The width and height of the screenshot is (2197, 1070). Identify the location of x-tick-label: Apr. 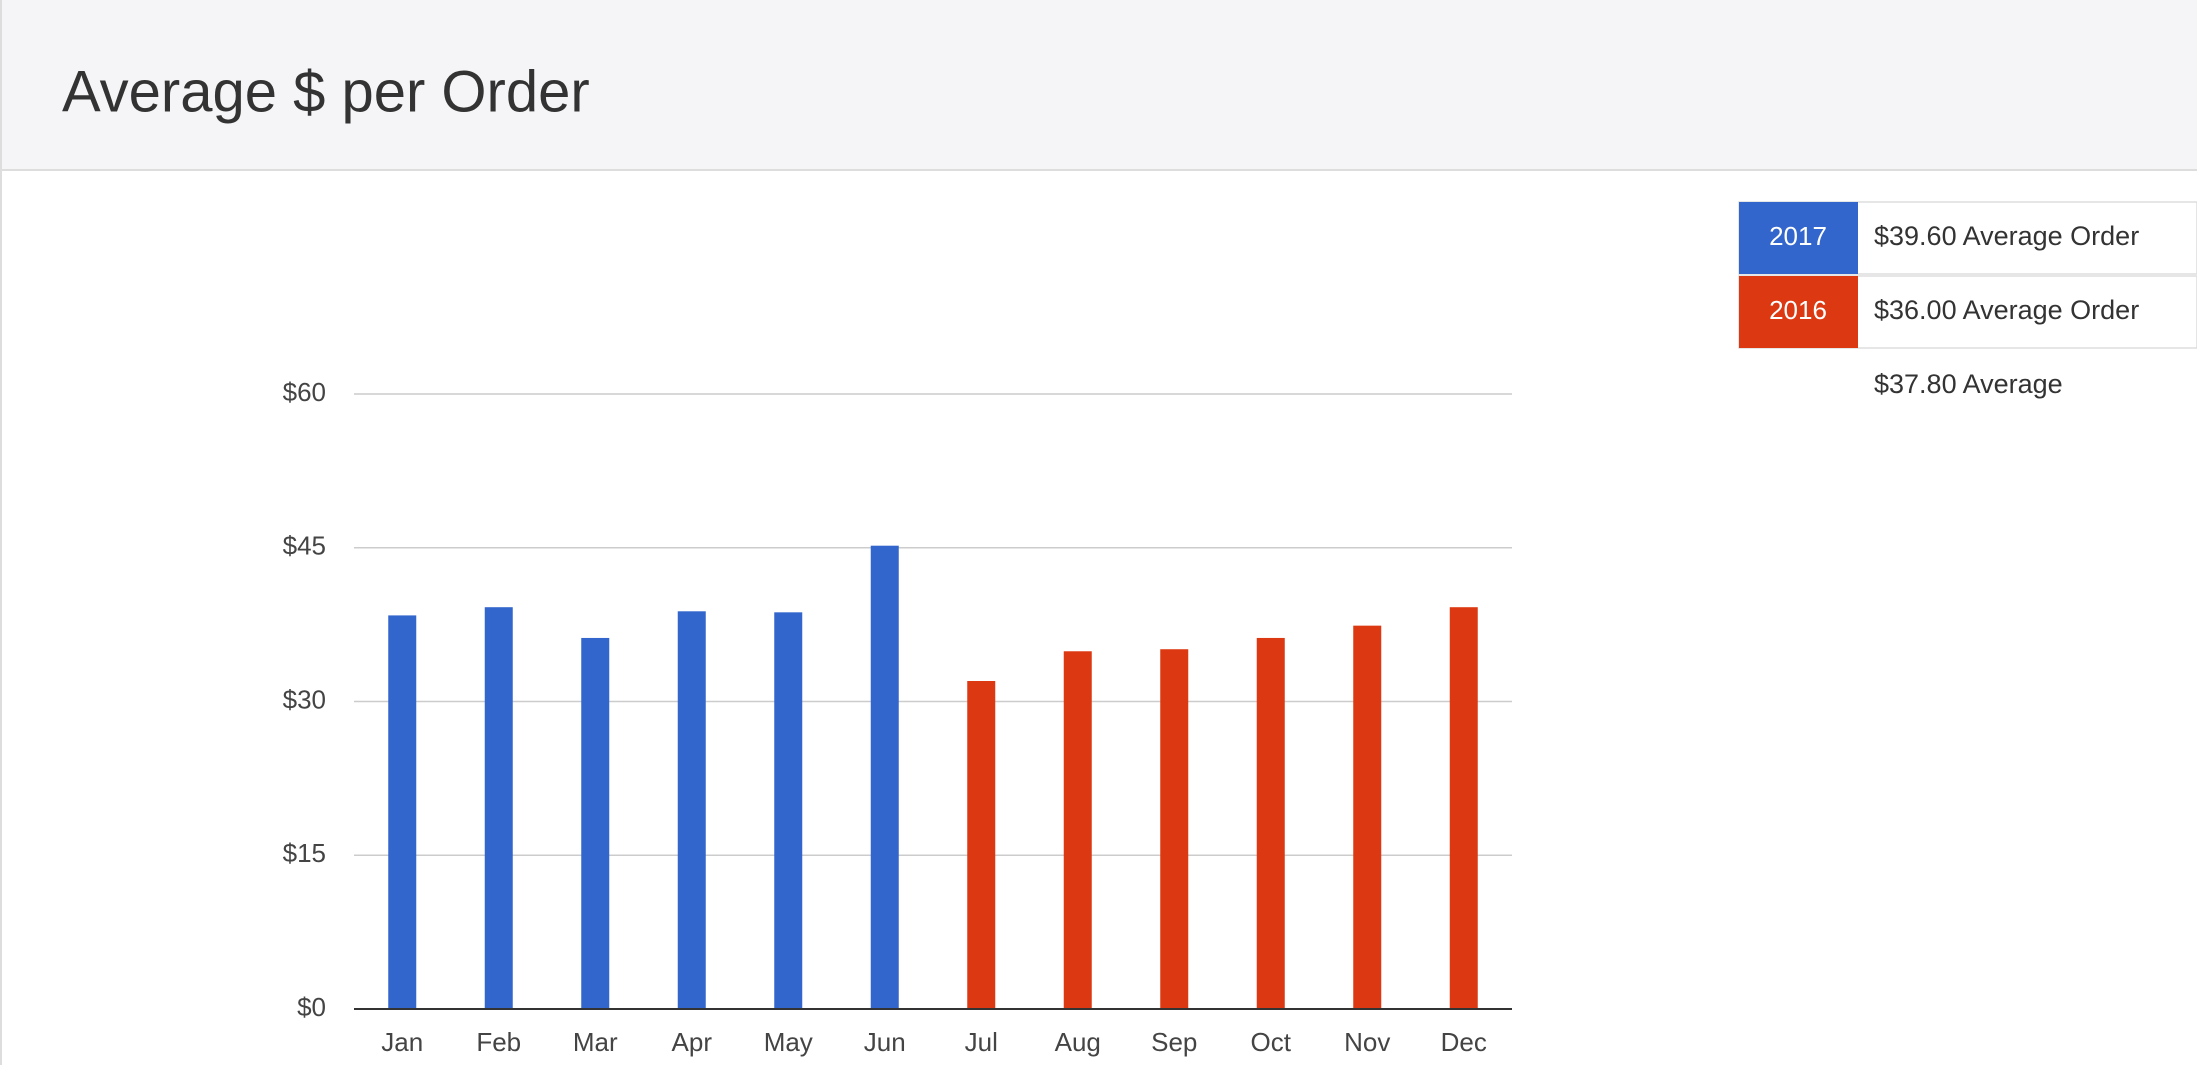
(692, 1042).